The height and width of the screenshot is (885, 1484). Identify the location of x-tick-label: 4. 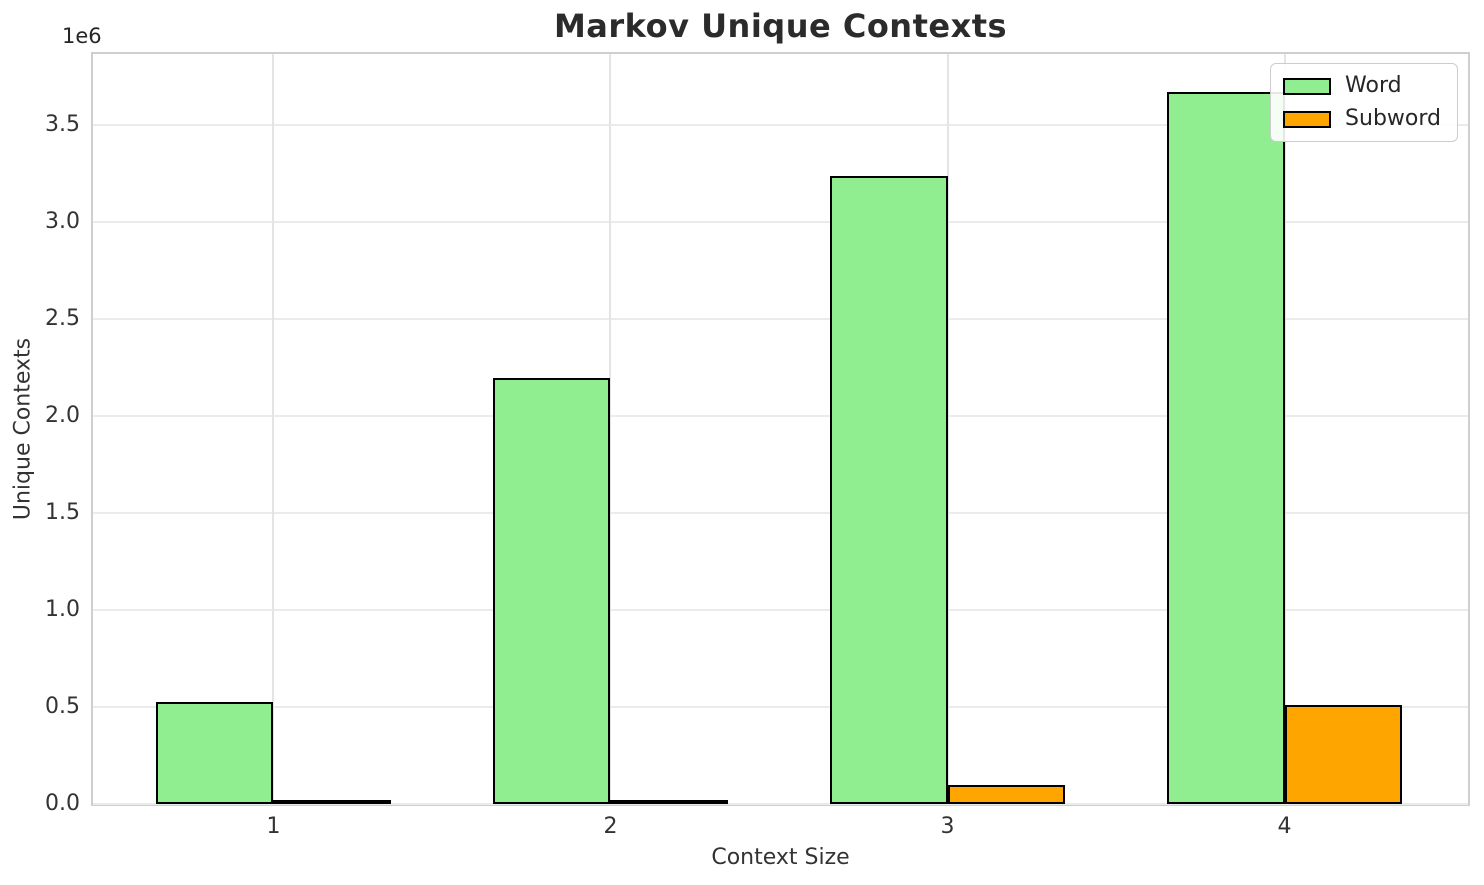
(1284, 826).